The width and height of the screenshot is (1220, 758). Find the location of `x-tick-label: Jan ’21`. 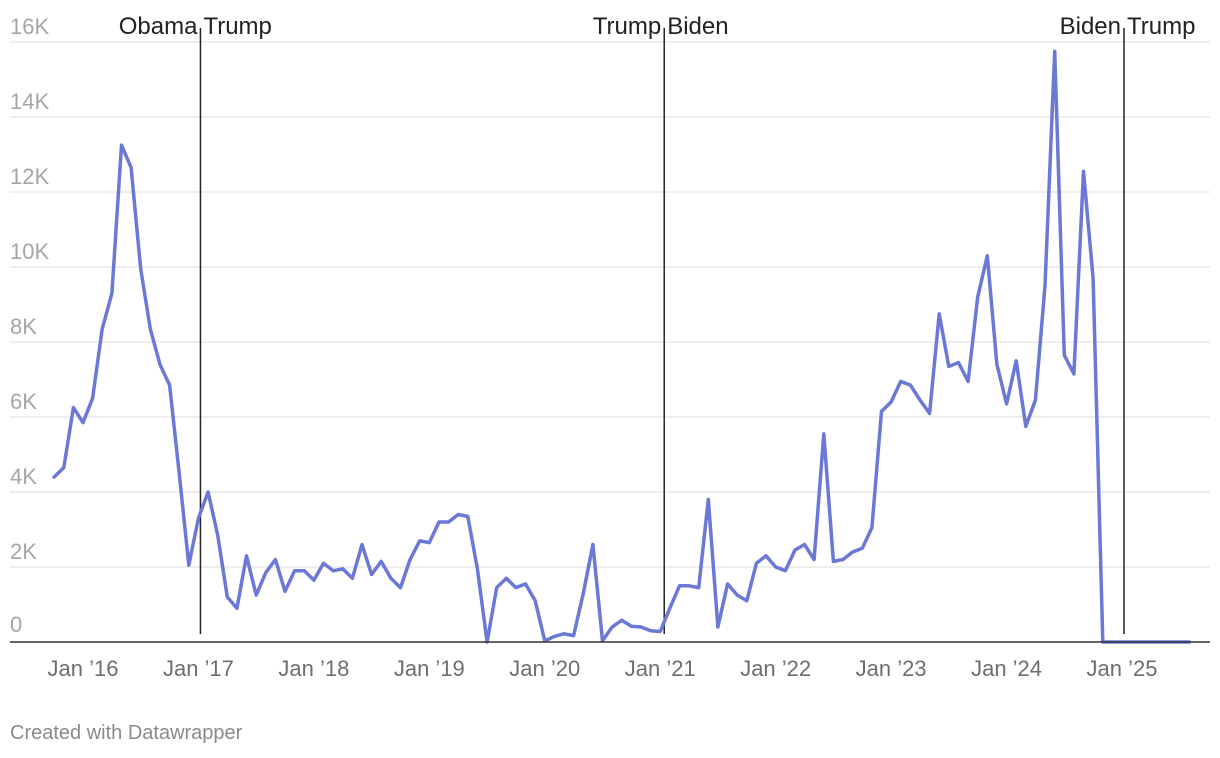

x-tick-label: Jan ’21 is located at coordinates (660, 668).